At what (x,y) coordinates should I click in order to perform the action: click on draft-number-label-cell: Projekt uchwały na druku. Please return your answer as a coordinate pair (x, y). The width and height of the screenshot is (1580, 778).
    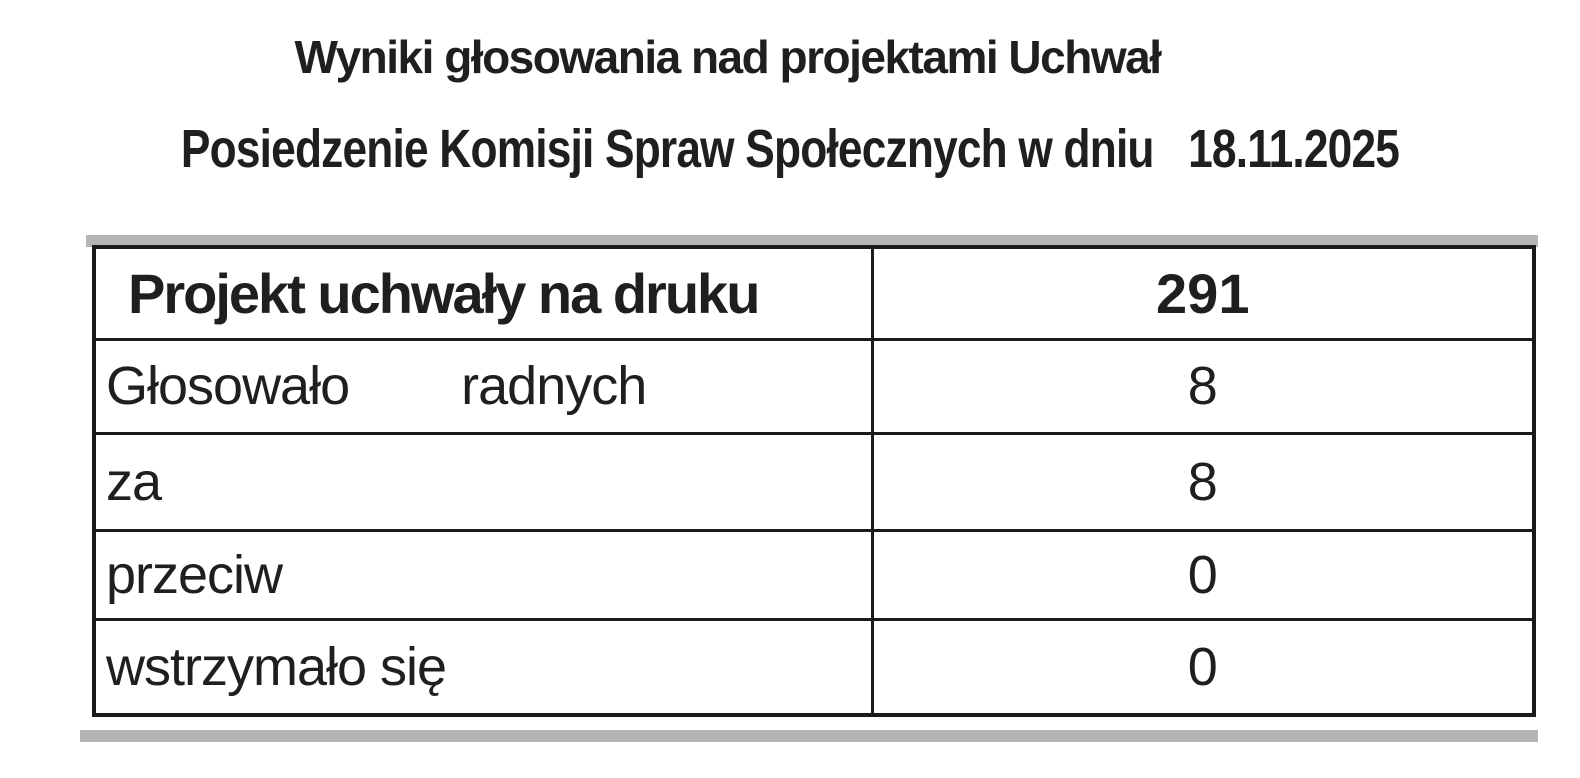
    Looking at the image, I should click on (483, 293).